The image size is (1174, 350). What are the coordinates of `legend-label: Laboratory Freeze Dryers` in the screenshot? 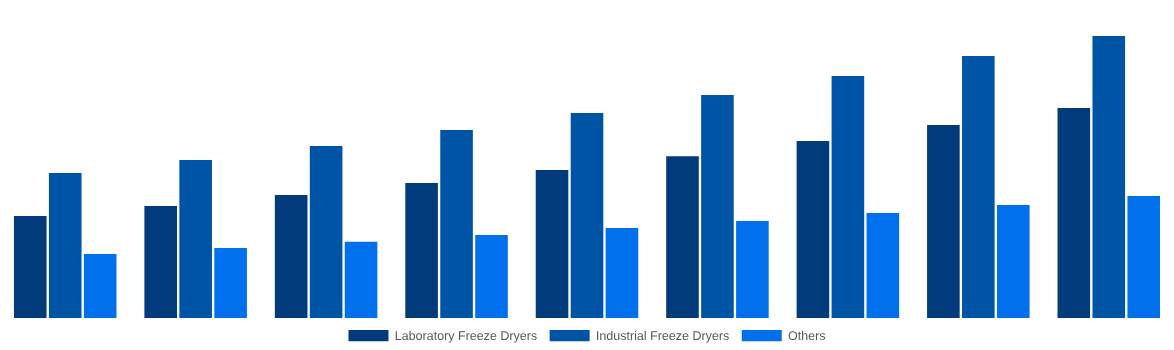 It's located at (466, 336).